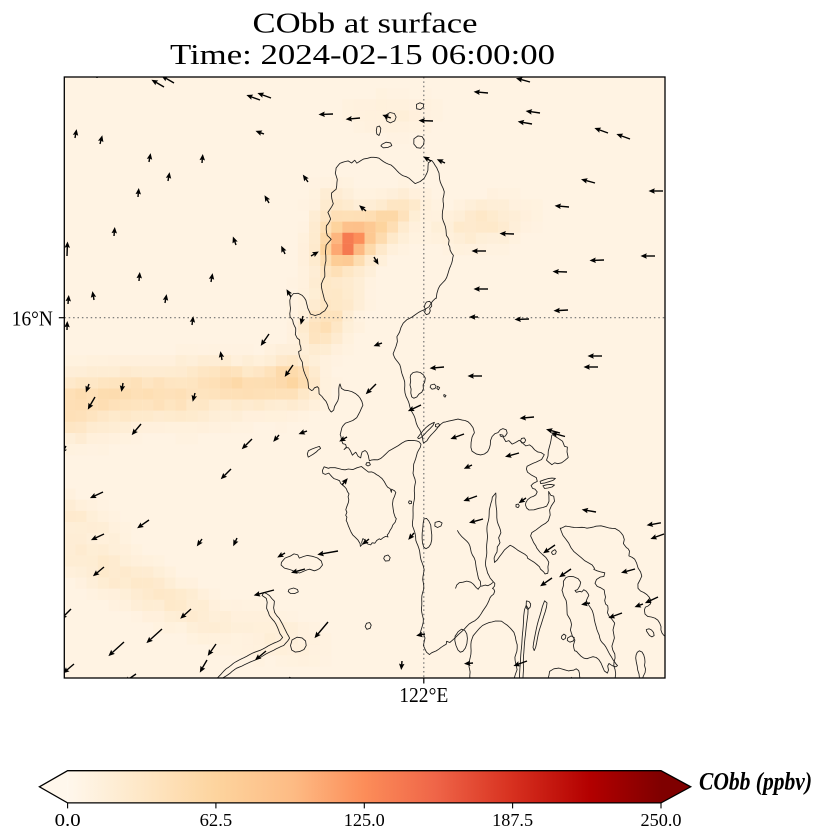  What do you see at coordinates (755, 781) in the screenshot?
I see `svg-text: CObb (ppbv)` at bounding box center [755, 781].